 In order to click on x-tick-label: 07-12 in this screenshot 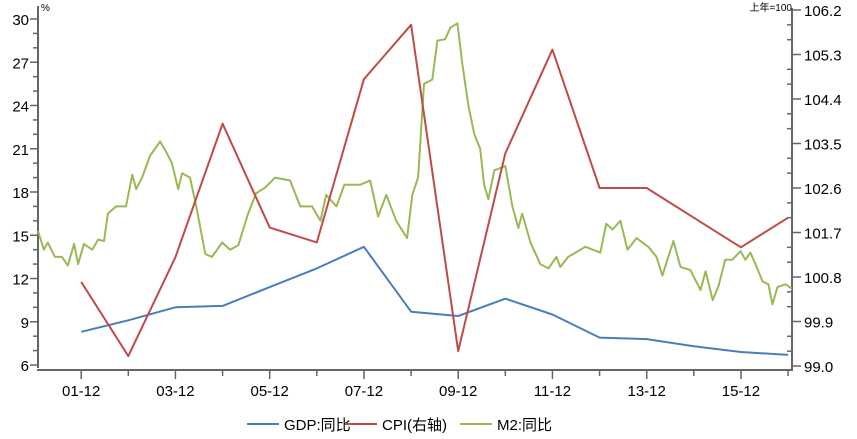, I will do `click(364, 391)`.